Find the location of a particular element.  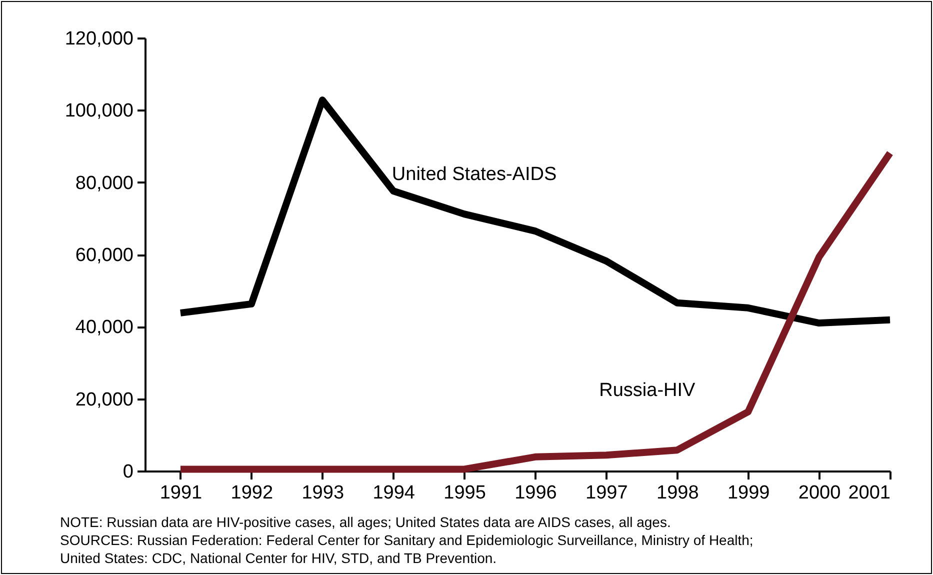

y-tick-label: 60,000 is located at coordinates (104, 255).